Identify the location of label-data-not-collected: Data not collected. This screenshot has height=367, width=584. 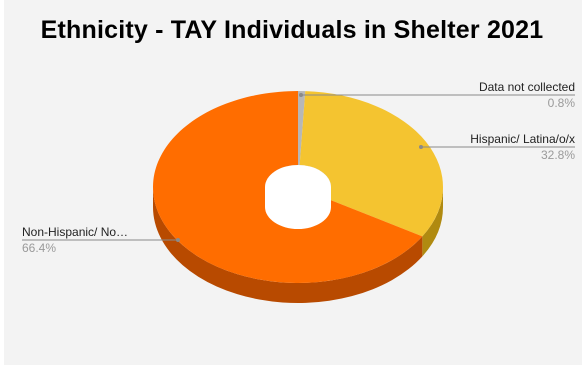
(527, 87).